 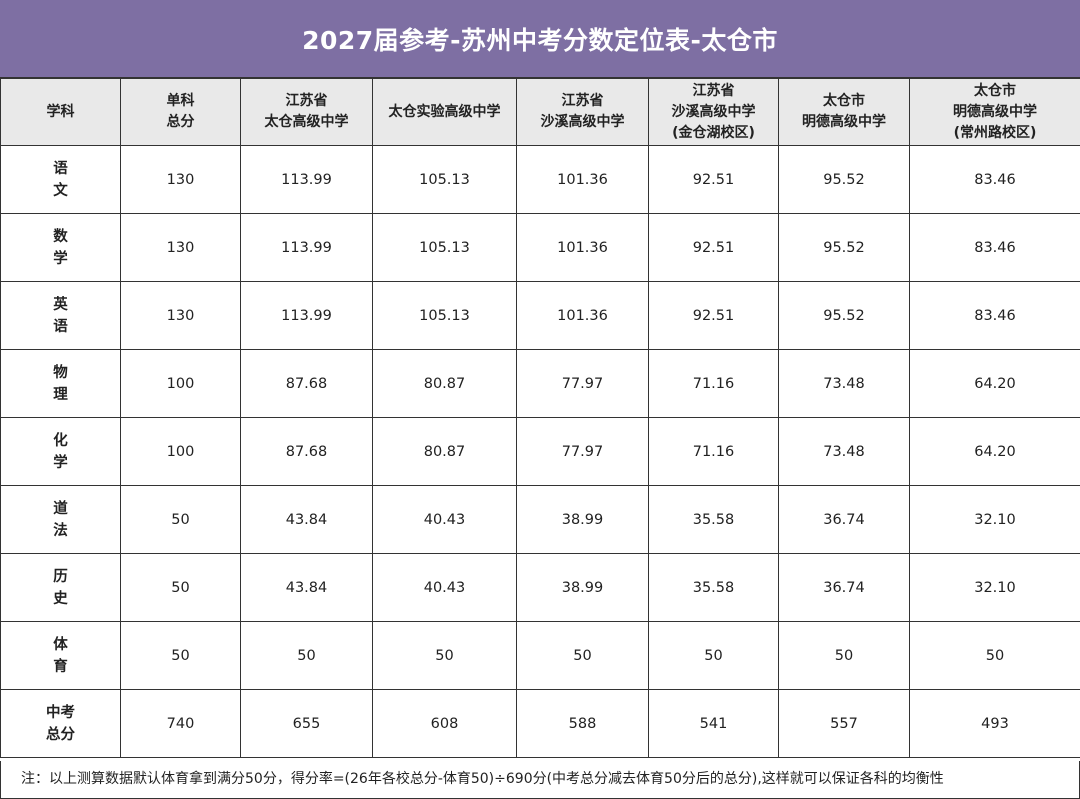 I want to click on header-school-mingde-changzhou: 太仓市 明德高级中学 (常州路校区), so click(x=994, y=112).